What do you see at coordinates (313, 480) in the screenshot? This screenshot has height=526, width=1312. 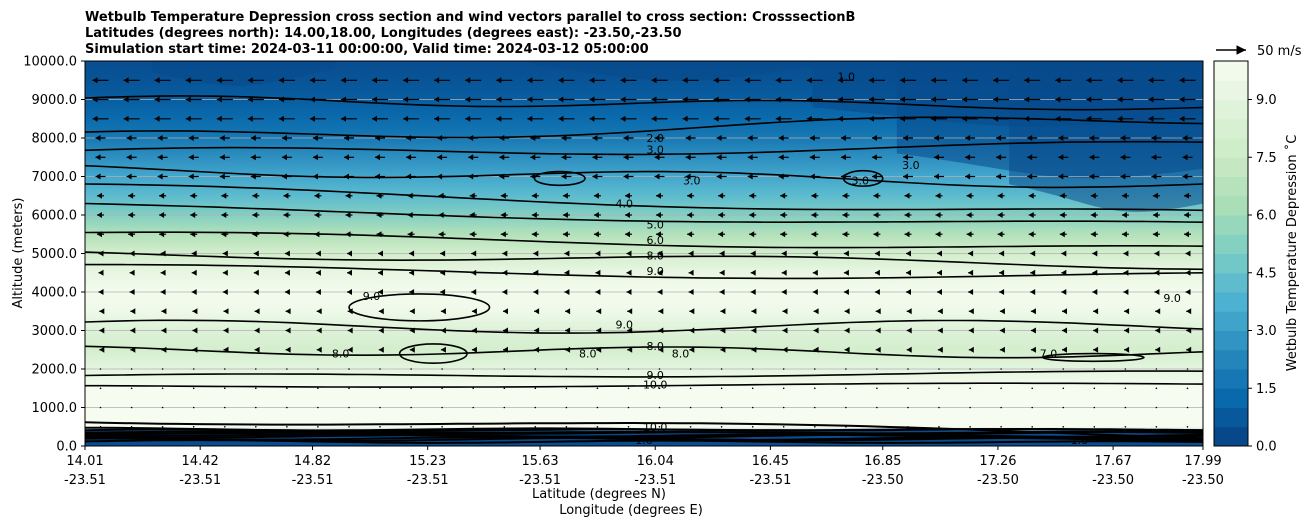 I see `x-tick-label-lon: -23.51` at bounding box center [313, 480].